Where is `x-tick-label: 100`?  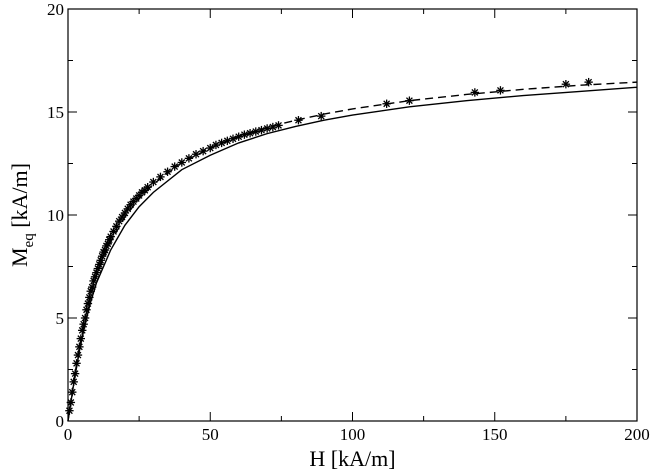 x-tick-label: 100 is located at coordinates (353, 434).